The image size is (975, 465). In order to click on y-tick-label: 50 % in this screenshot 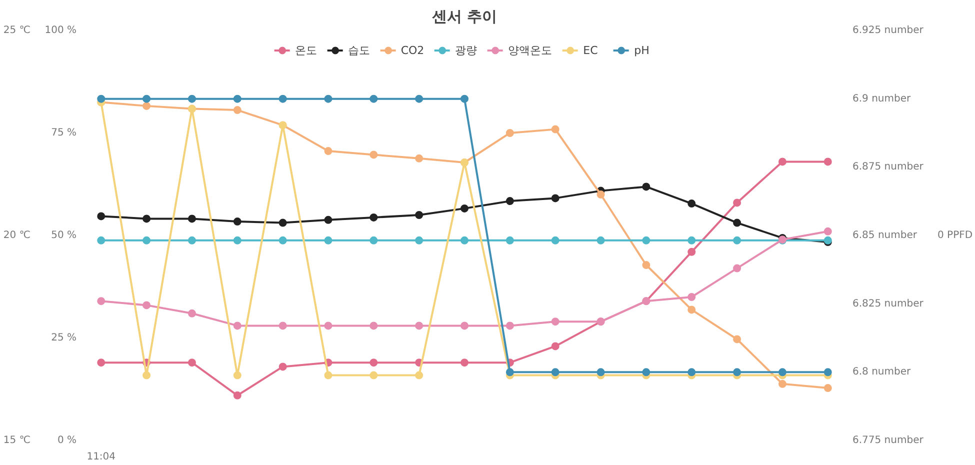, I will do `click(63, 235)`.